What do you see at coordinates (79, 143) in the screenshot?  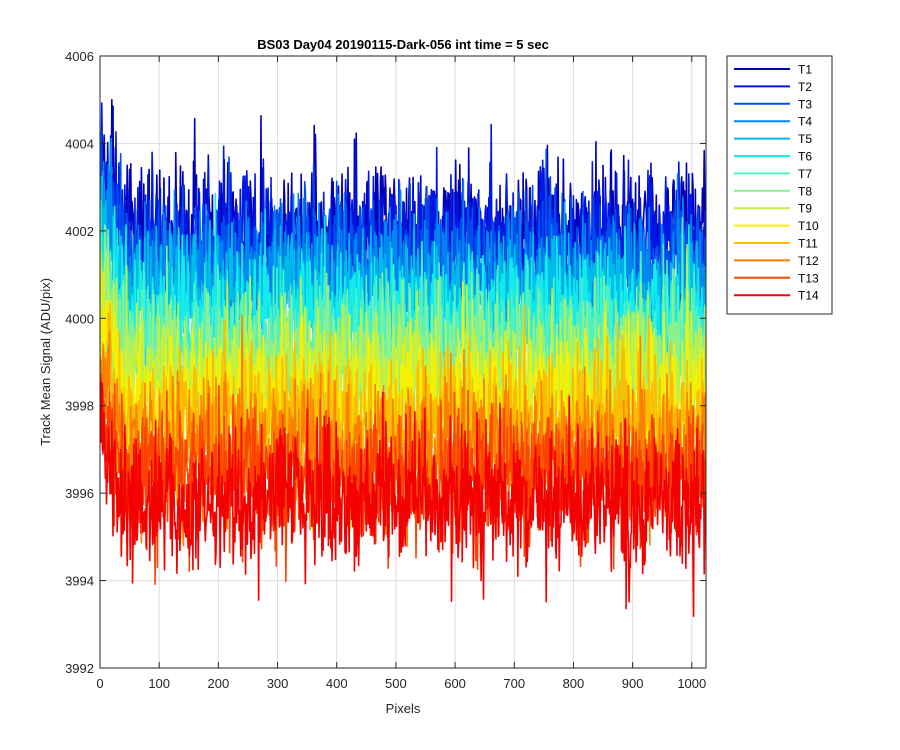 I see `y-tick-label: 4004` at bounding box center [79, 143].